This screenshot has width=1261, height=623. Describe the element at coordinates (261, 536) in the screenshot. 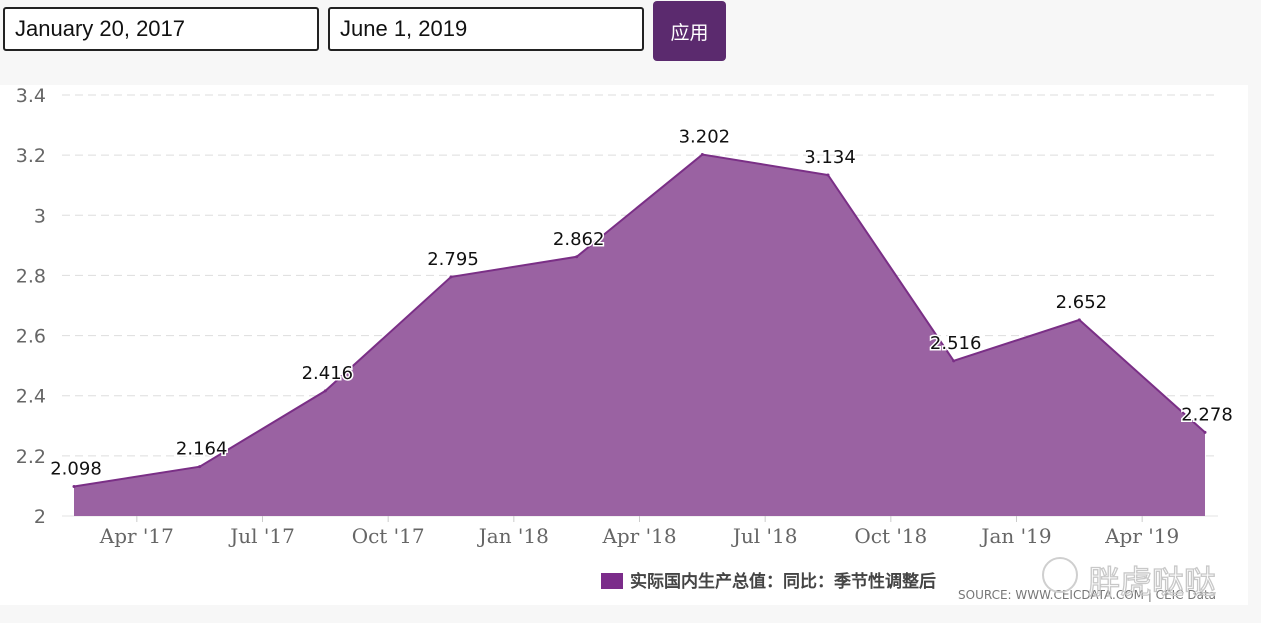

I see `x-tick-label: Jul '17` at that location.